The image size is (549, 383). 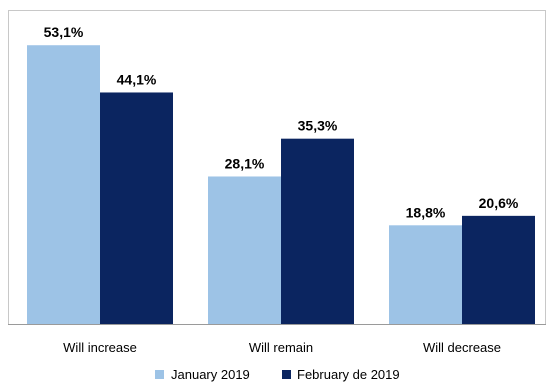 I want to click on category-label-2: Will decrease, so click(x=462, y=347).